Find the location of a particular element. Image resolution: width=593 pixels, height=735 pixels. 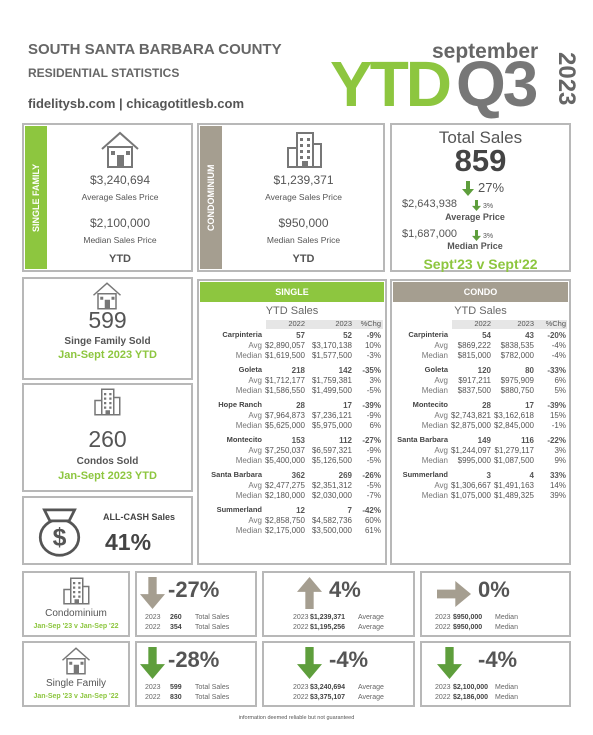

cell: -4% is located at coordinates (558, 345).